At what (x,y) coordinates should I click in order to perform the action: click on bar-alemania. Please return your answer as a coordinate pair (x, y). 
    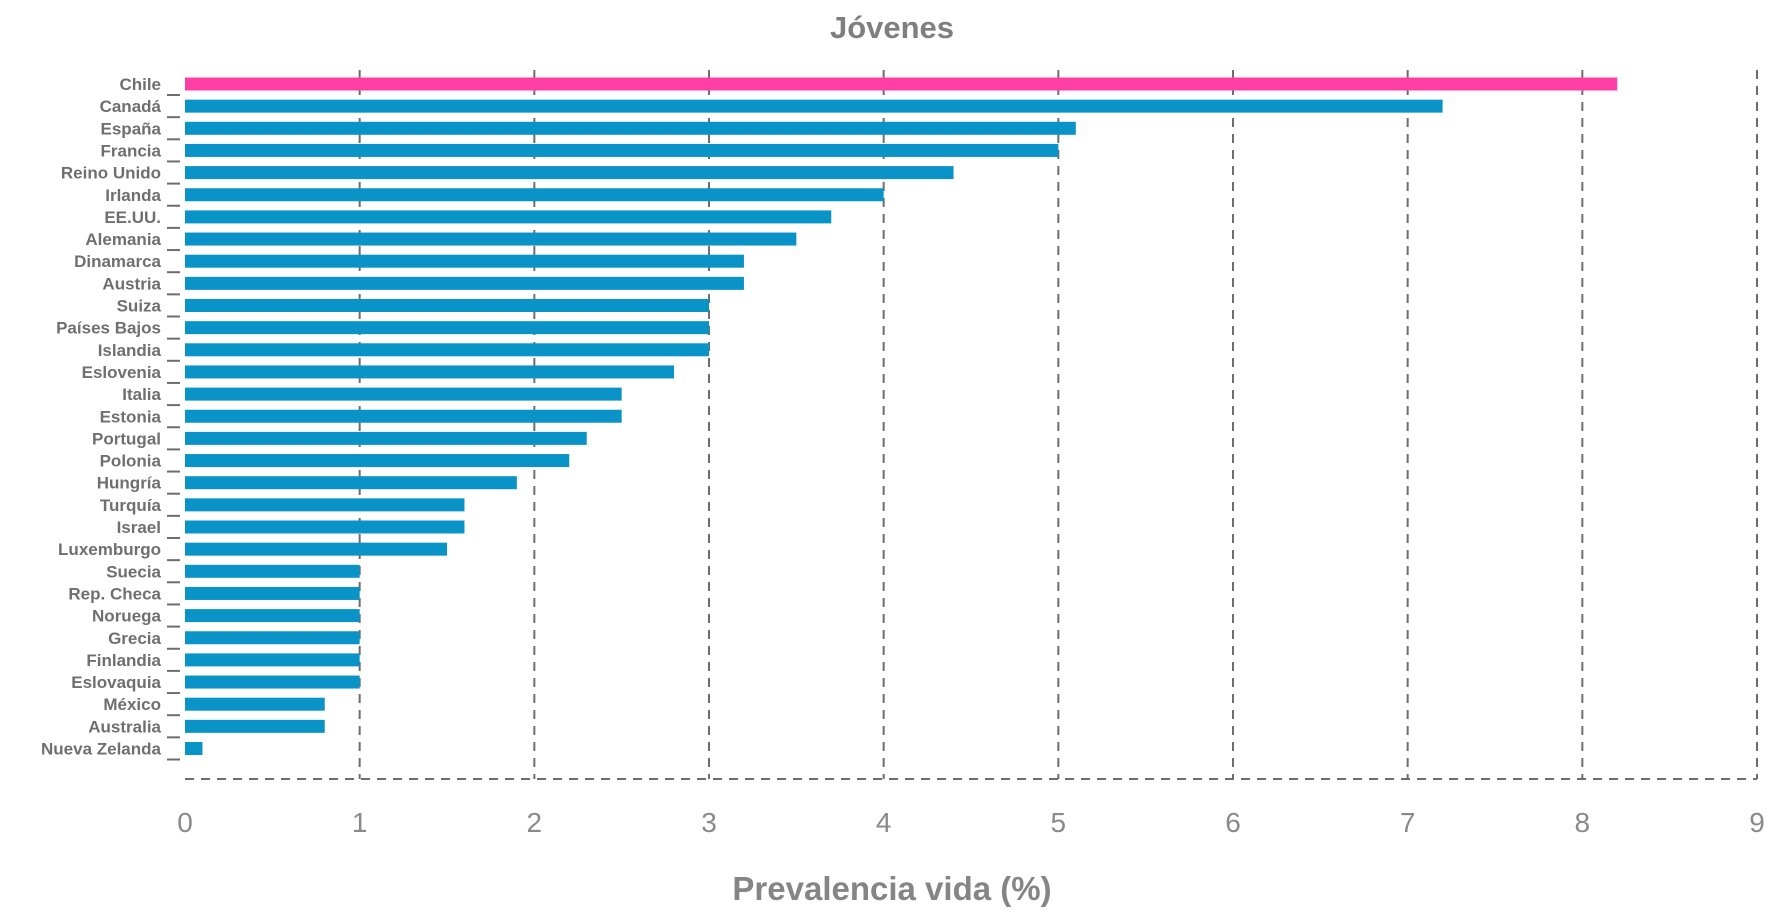
    Looking at the image, I should click on (491, 239).